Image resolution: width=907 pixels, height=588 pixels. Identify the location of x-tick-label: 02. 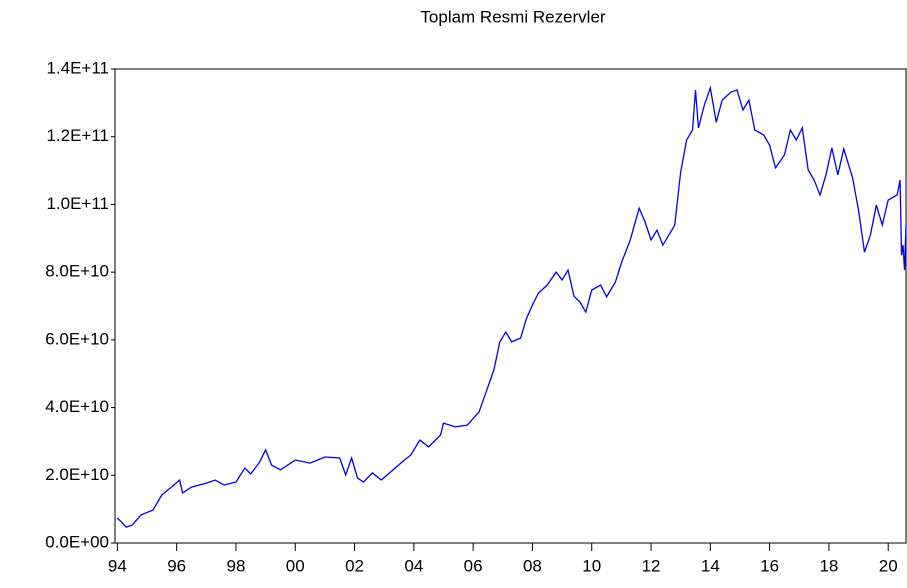
(354, 565).